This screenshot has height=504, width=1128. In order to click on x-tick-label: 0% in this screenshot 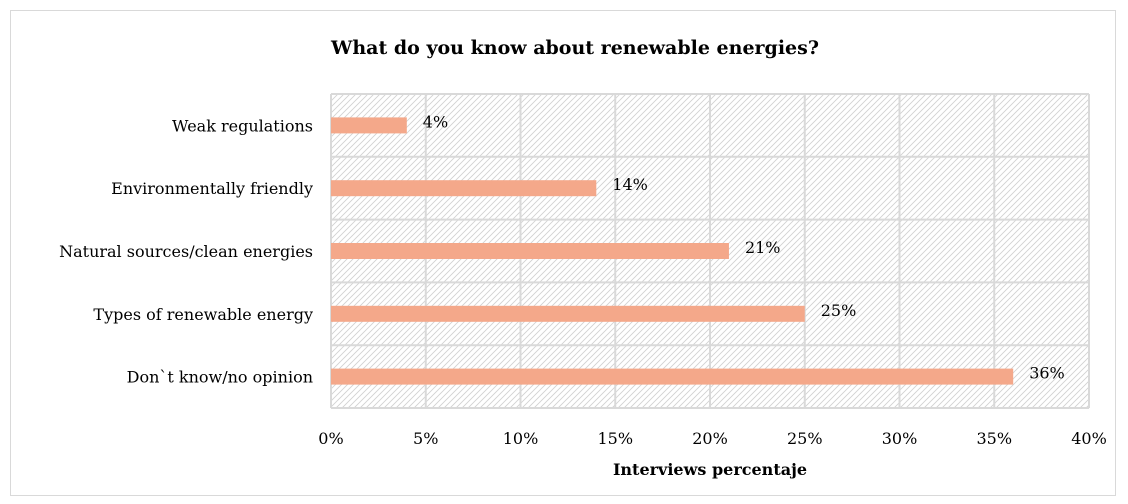, I will do `click(330, 438)`.